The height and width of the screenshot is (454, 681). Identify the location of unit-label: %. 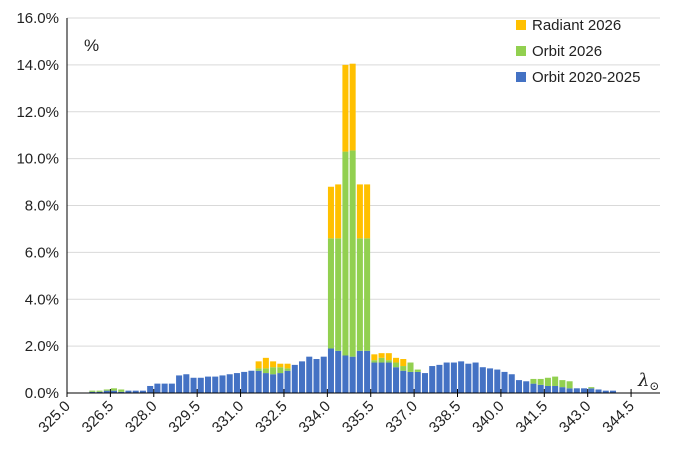
(91, 45).